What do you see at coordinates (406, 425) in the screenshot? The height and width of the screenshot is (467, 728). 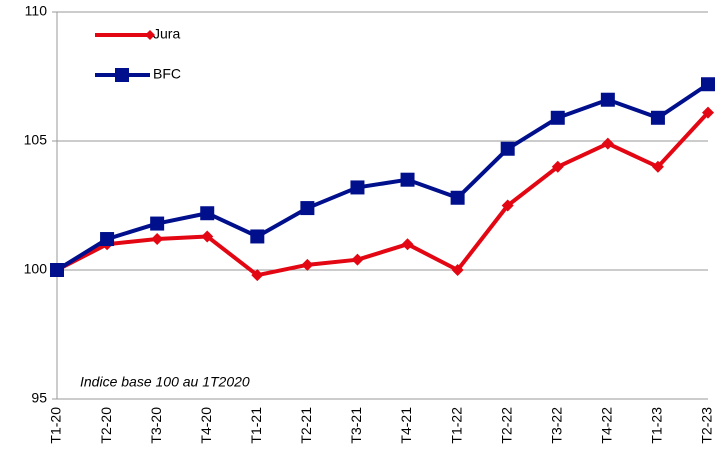 I see `x-tick-label: T4-21` at bounding box center [406, 425].